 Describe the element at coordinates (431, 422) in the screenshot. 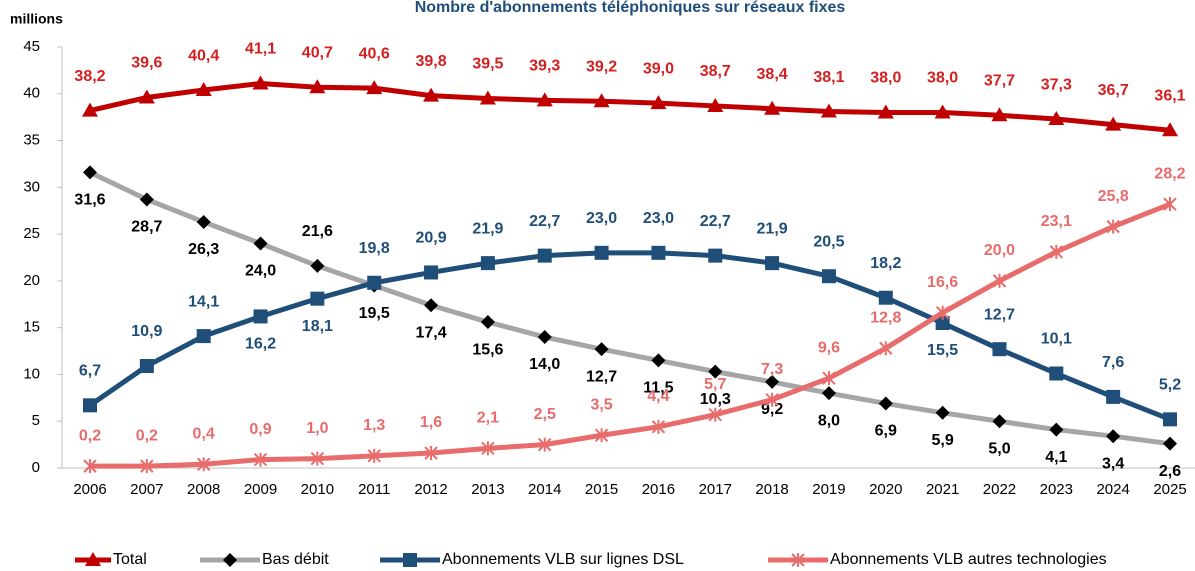

I see `data-label: 1,6` at that location.